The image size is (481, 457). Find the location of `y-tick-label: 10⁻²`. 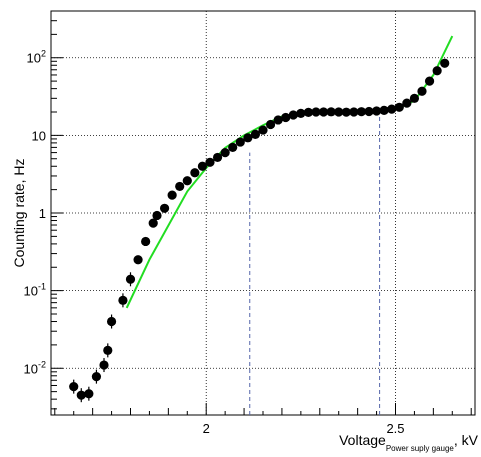

y-tick-label: 10⁻² is located at coordinates (35, 367).